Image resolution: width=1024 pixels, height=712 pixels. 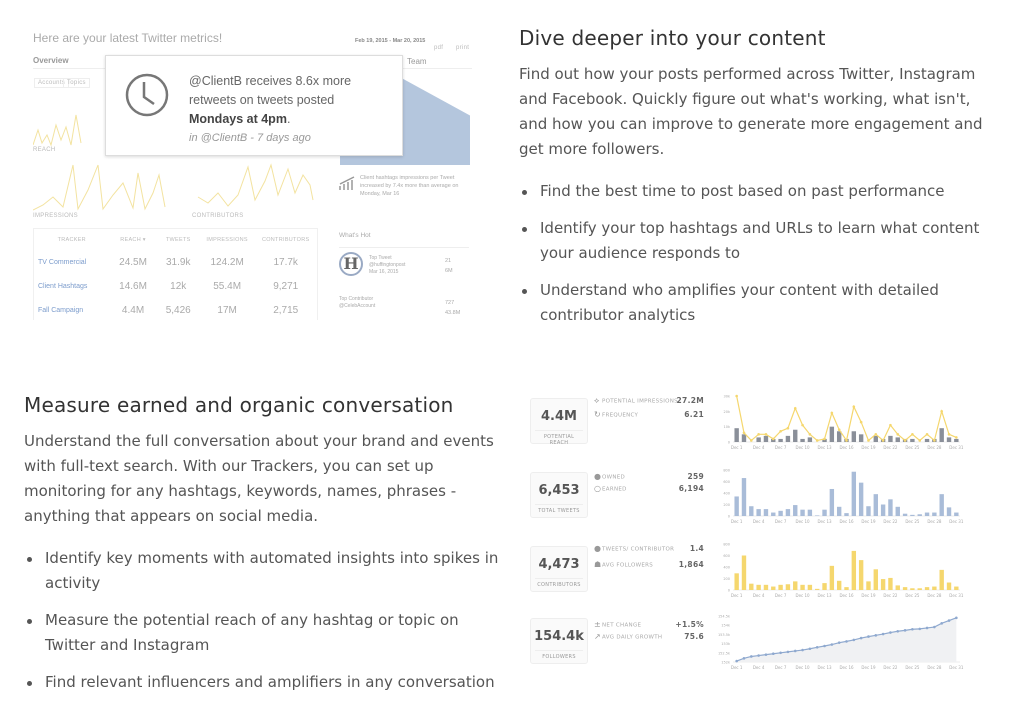 What do you see at coordinates (387, 265) in the screenshot?
I see `top-tweet-info: Top Tweet @huffingtonpost Mar 16, 2015` at bounding box center [387, 265].